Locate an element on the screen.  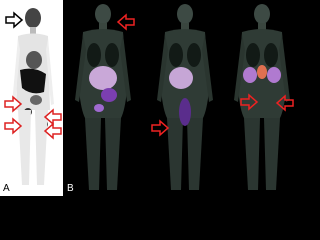
panel-label: A is located at coordinates (6, 188).